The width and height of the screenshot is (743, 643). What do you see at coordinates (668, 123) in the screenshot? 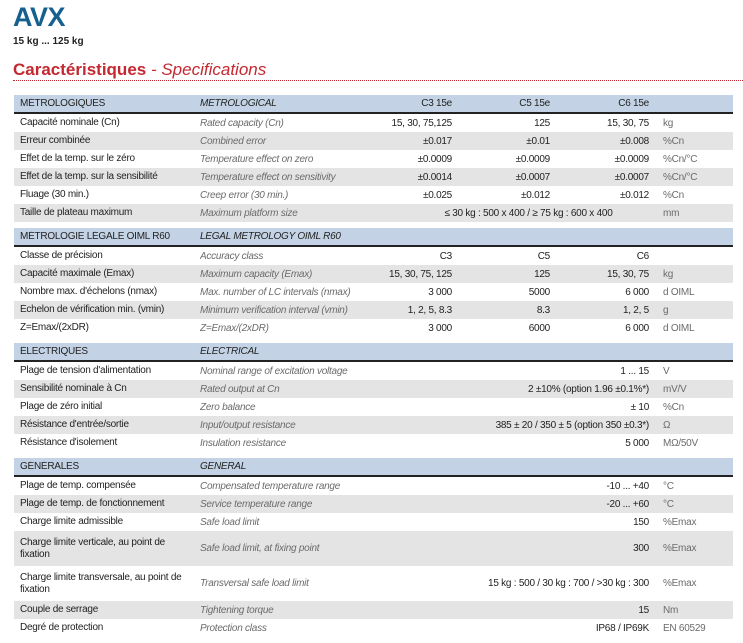
I see `unit: kg` at bounding box center [668, 123].